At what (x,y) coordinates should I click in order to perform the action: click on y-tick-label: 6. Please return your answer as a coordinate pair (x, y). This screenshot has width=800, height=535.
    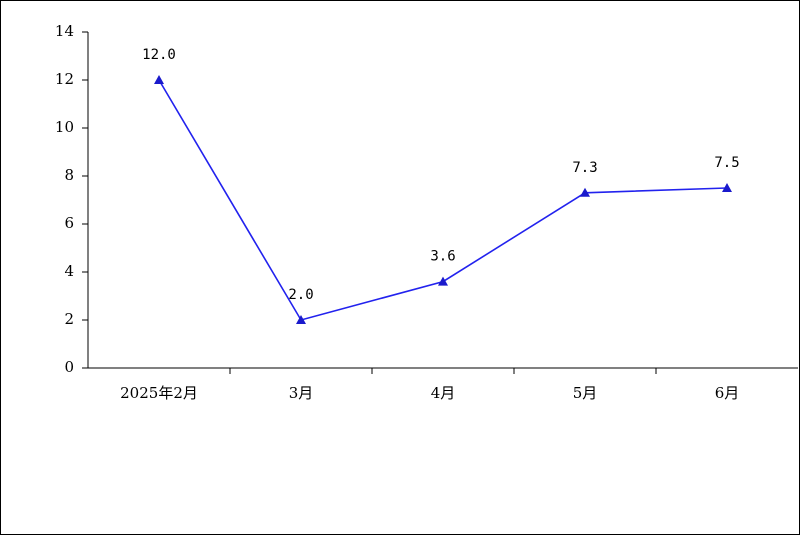
    Looking at the image, I should click on (69, 223).